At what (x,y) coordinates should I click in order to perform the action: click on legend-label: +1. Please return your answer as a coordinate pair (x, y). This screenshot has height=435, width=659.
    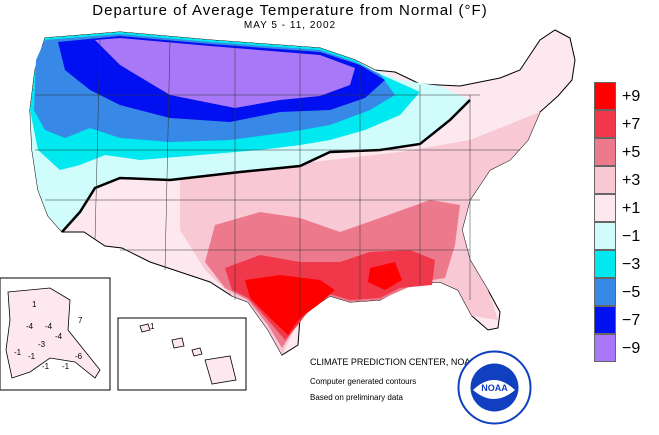
    Looking at the image, I should click on (631, 208).